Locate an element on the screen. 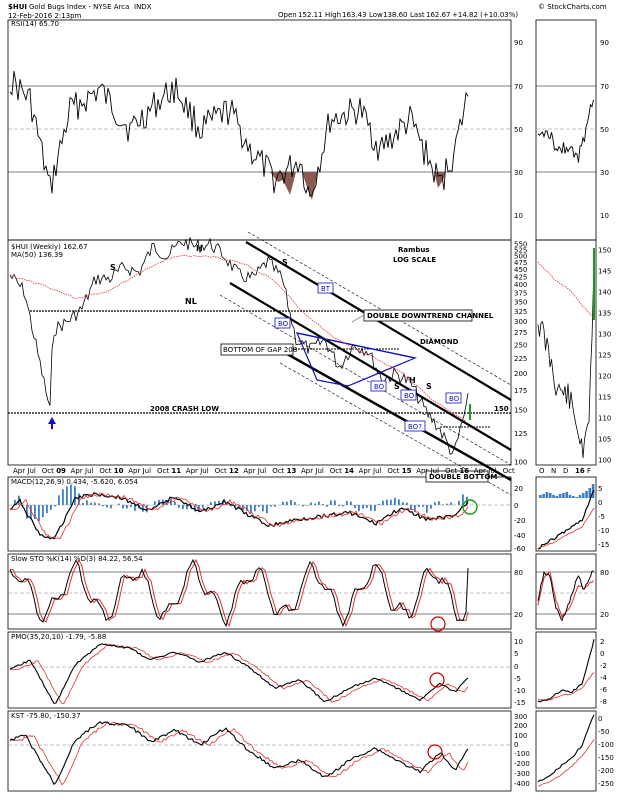 The width and height of the screenshot is (624, 800). x-tick-label: 10 is located at coordinates (119, 471).